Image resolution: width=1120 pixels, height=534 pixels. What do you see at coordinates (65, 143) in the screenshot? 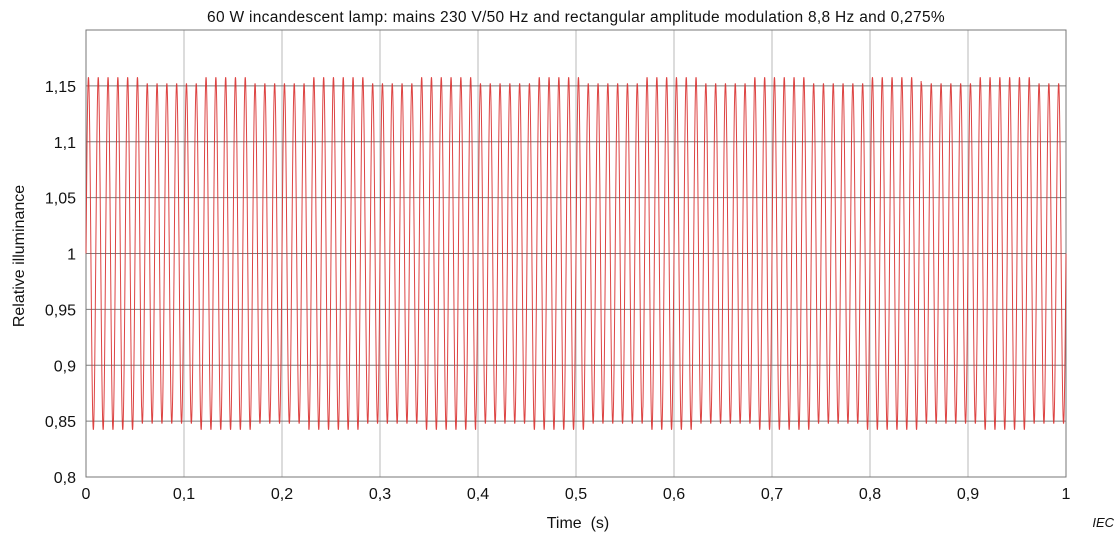
I see `y-tick-label: 1,1` at bounding box center [65, 143].